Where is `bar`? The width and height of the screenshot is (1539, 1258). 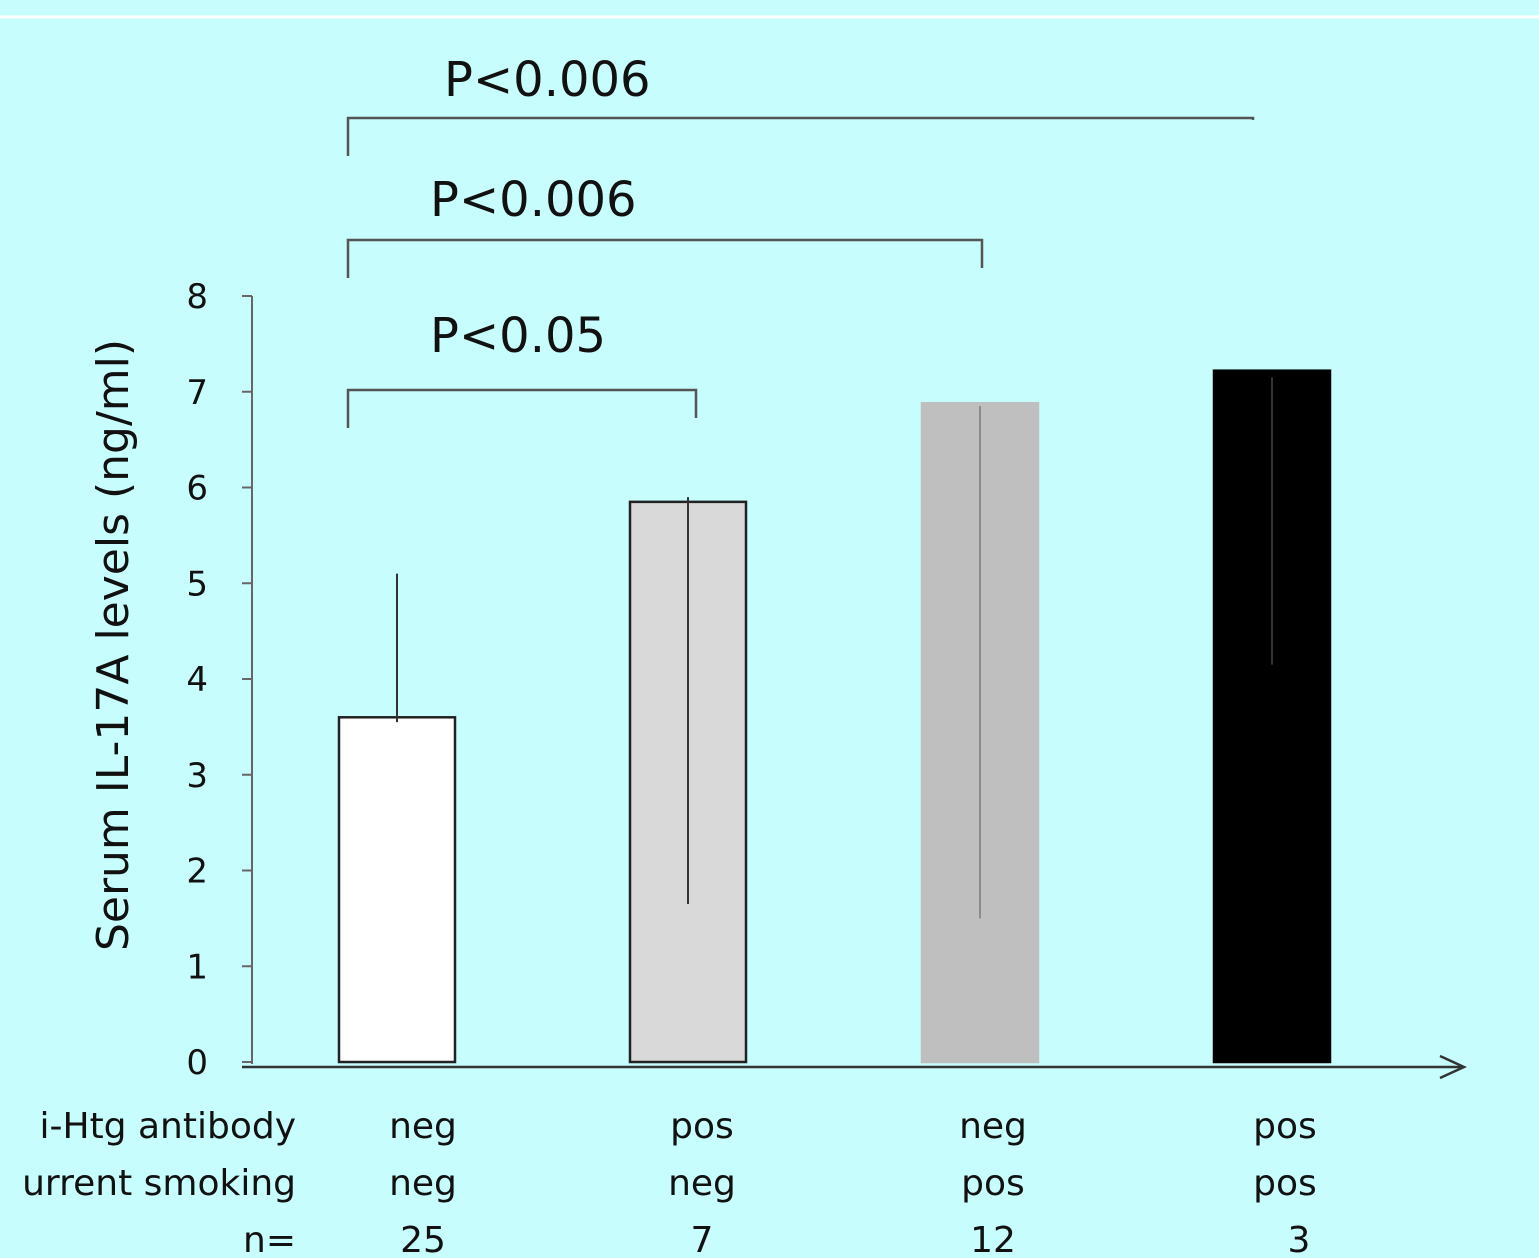
bar is located at coordinates (397, 890).